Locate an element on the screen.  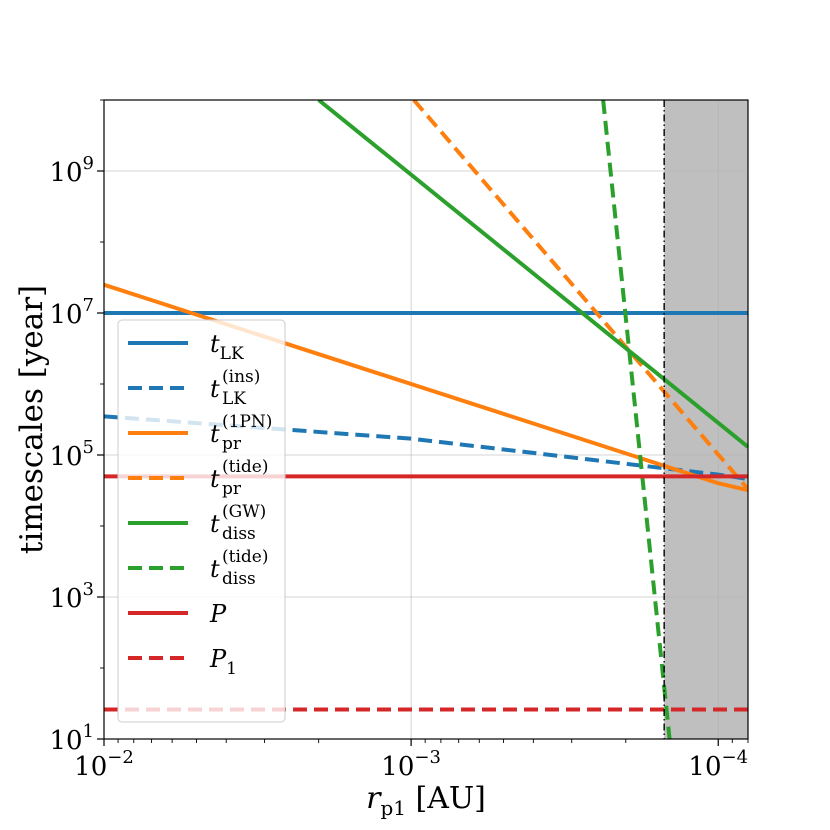
y-tick-label: 10⁵ is located at coordinates (71, 454).